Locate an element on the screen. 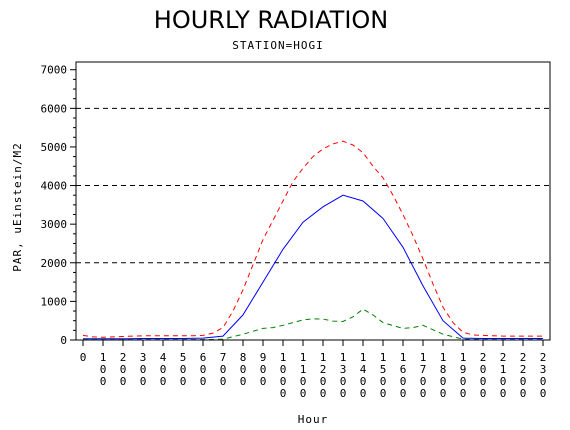 This screenshot has height=430, width=570. y-axis-label: PAR, uEinstein/M2 is located at coordinates (17, 207).